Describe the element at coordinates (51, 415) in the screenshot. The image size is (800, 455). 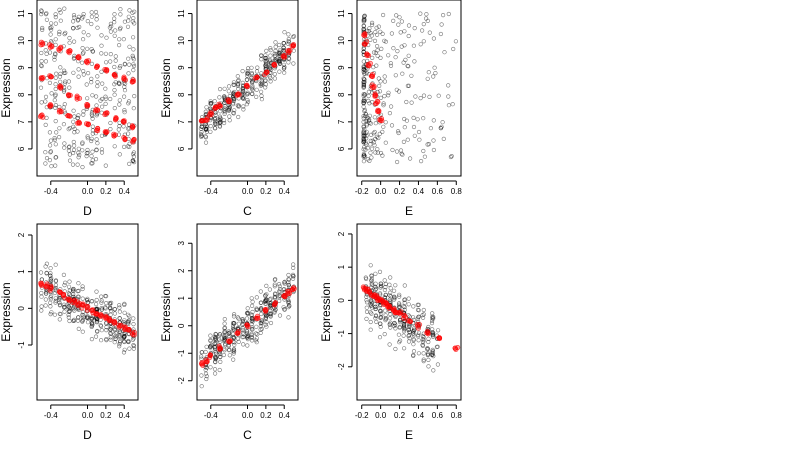
I see `x-tick-label: -0.4` at that location.